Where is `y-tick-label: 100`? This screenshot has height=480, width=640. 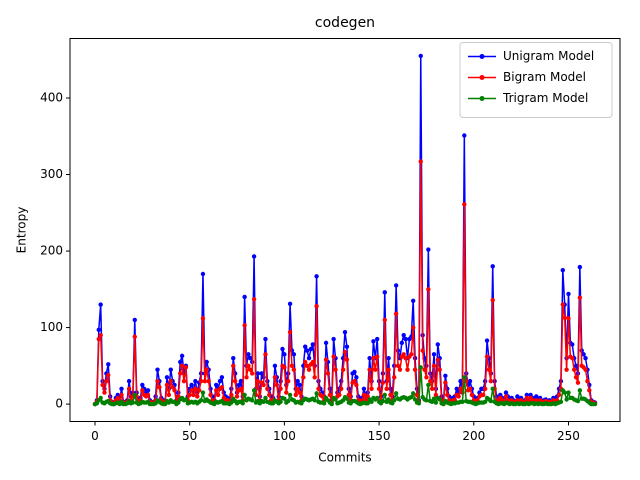 y-tick-label: 100 is located at coordinates (51, 327).